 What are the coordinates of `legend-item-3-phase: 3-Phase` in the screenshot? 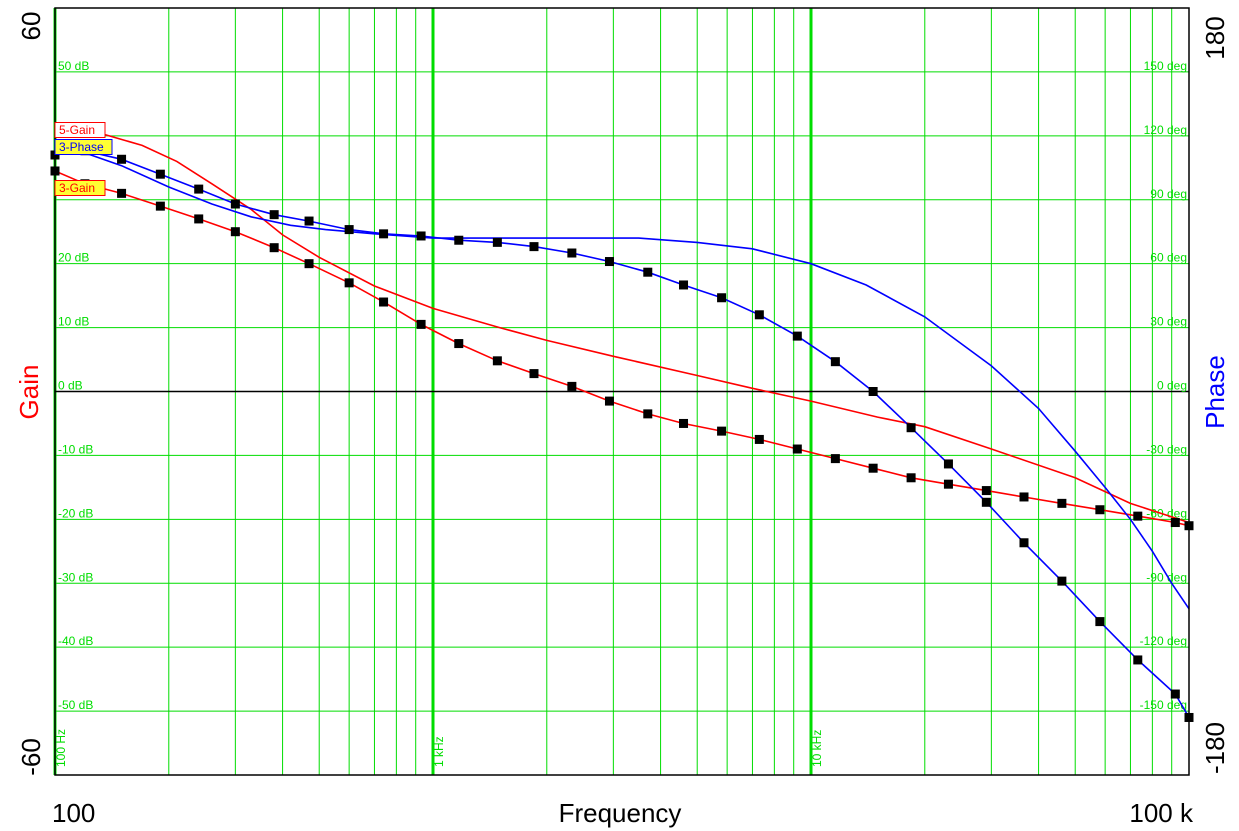 It's located at (83, 147).